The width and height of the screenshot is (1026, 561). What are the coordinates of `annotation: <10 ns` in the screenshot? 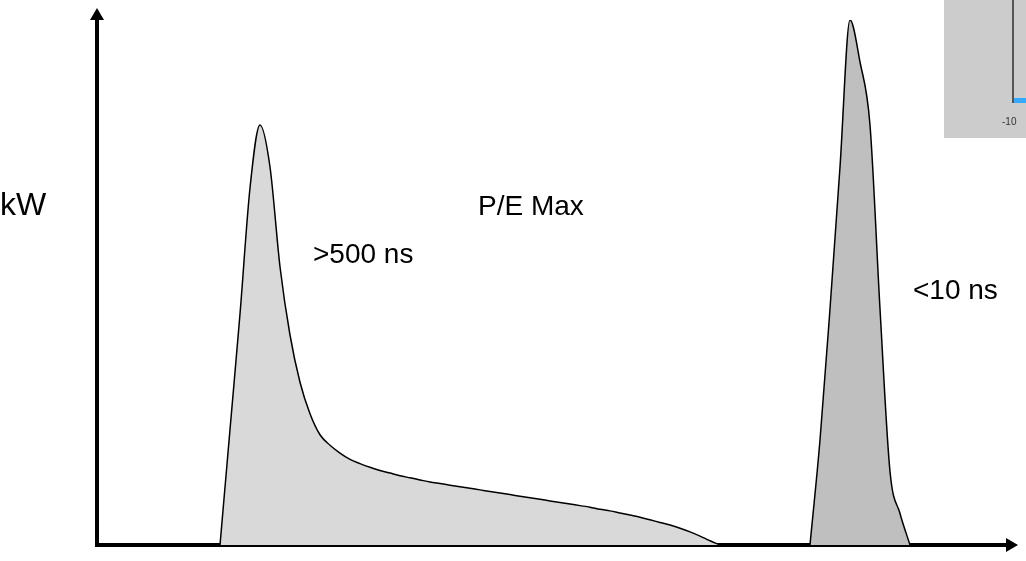 It's located at (955, 290).